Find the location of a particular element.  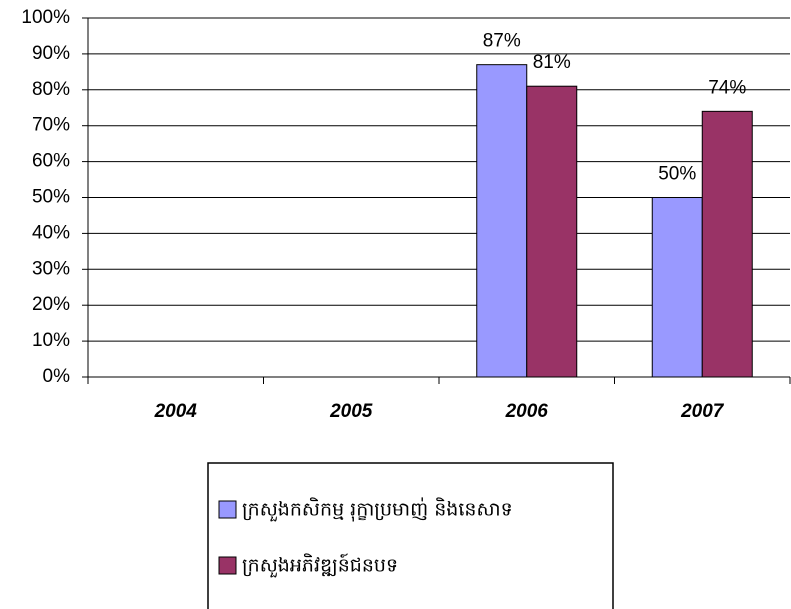

value-label: 50% is located at coordinates (677, 174).